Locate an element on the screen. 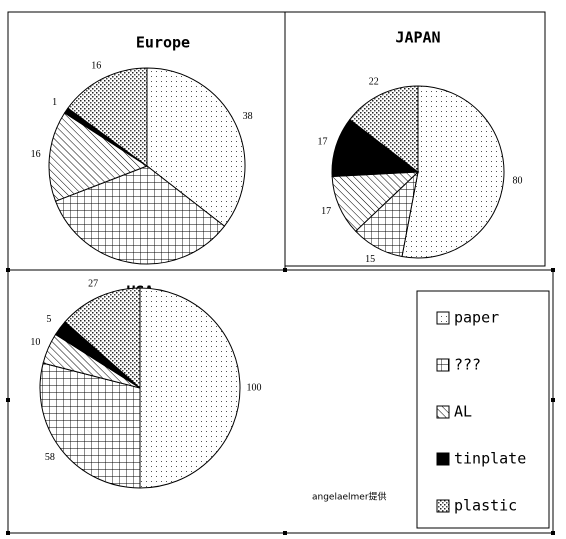 This screenshot has height=539, width=566. chart-title: JAPAN is located at coordinates (417, 38).